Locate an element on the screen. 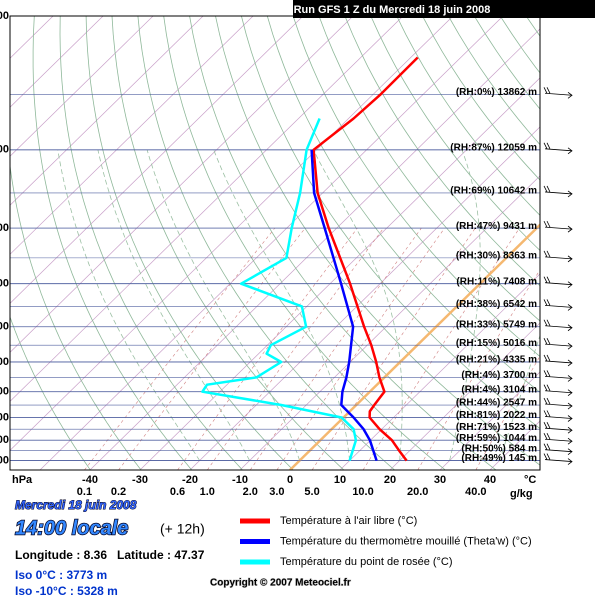 The height and width of the screenshot is (596, 595). y-tick-label: 800 is located at coordinates (4, 417).